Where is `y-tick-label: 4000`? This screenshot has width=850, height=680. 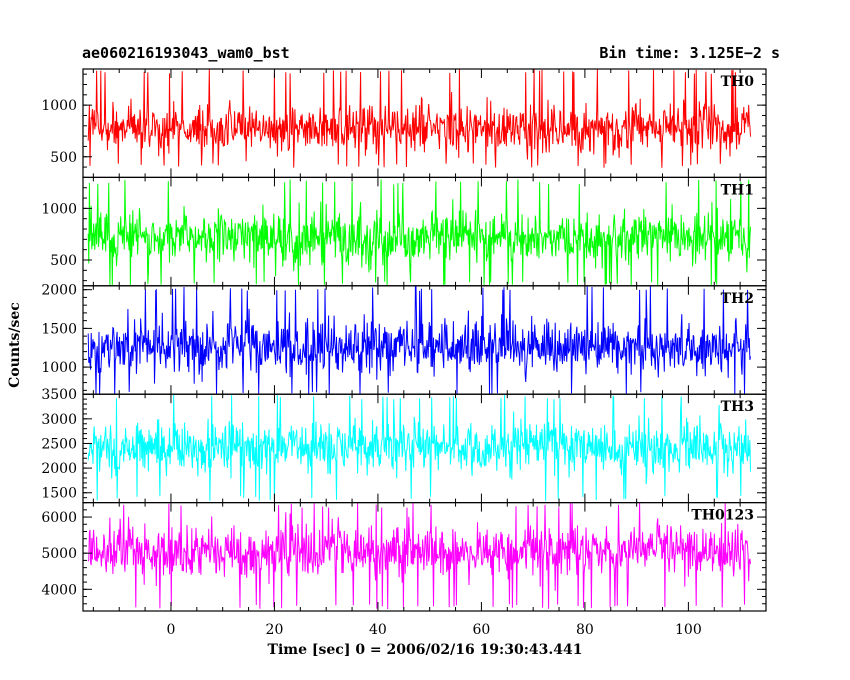
y-tick-label: 4000 is located at coordinates (59, 590).